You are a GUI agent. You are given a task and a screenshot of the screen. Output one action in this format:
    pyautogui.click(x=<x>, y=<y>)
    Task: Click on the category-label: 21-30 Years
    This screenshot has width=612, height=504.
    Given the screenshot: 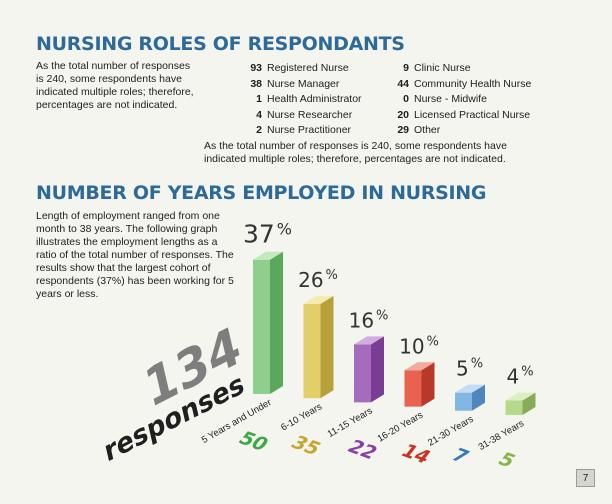 What is the action you would take?
    pyautogui.click(x=451, y=431)
    